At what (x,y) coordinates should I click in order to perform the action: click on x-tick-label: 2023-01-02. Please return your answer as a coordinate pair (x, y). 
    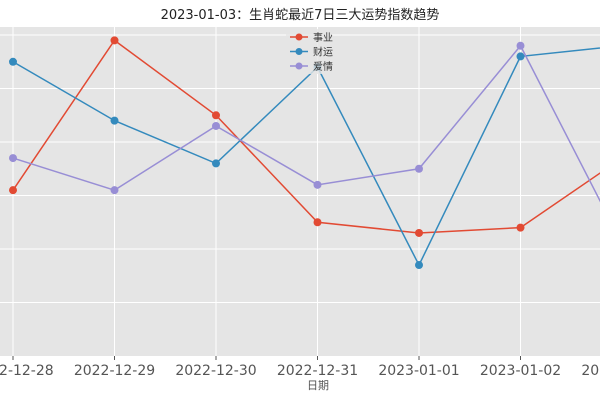
    Looking at the image, I should click on (520, 371).